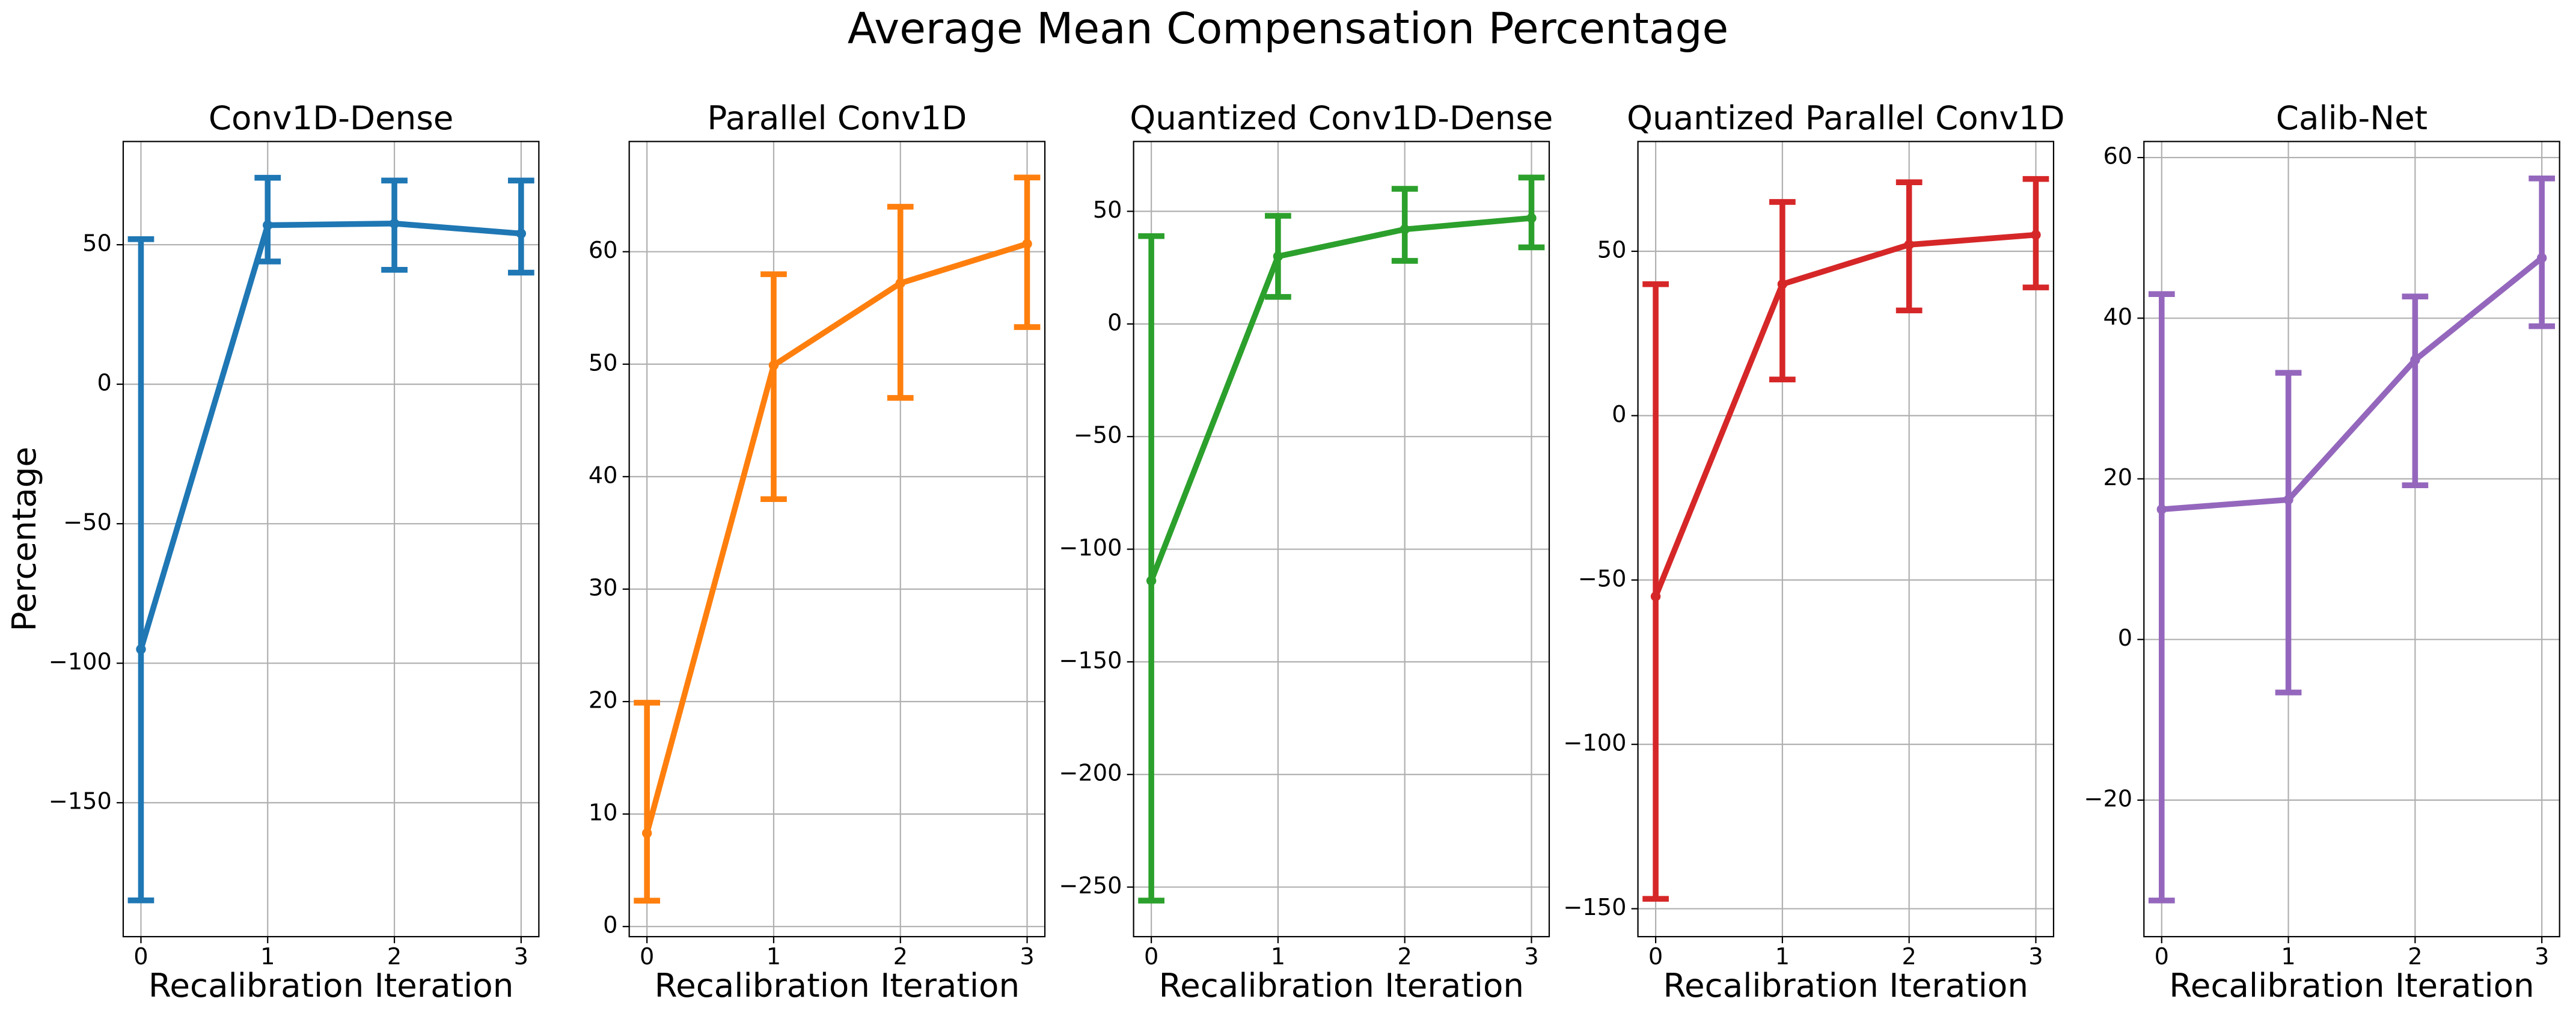 Image resolution: width=2576 pixels, height=1019 pixels. I want to click on y-axis-label: Percentage, so click(24, 539).